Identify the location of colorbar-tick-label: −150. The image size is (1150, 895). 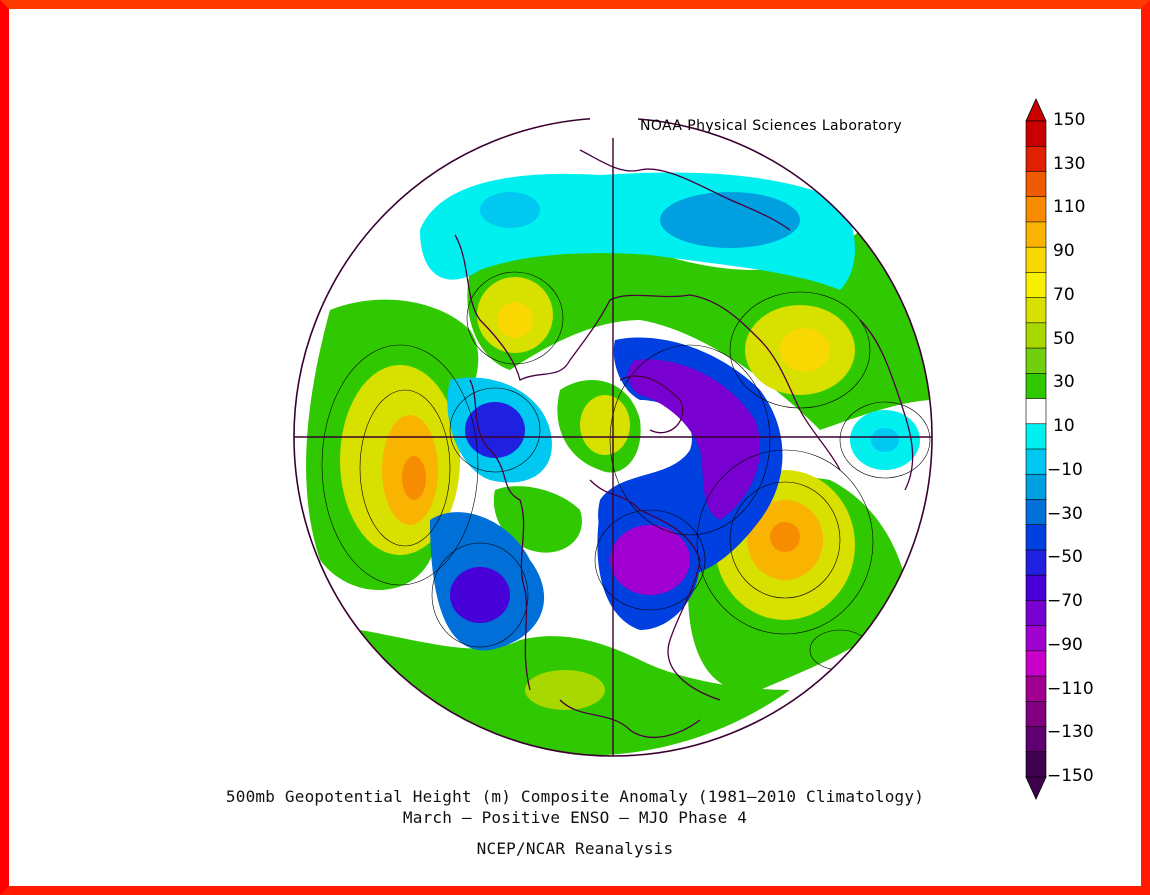
(1070, 776).